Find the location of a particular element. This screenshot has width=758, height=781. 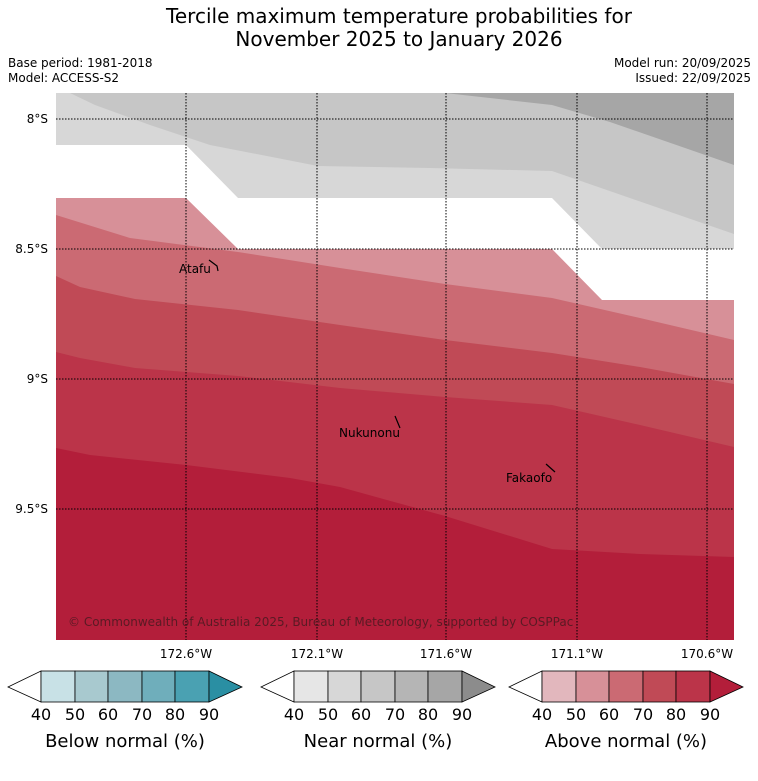

colorbar-below-normal: 40 50 60 70 80 90 Below normal (%) is located at coordinates (125, 711).